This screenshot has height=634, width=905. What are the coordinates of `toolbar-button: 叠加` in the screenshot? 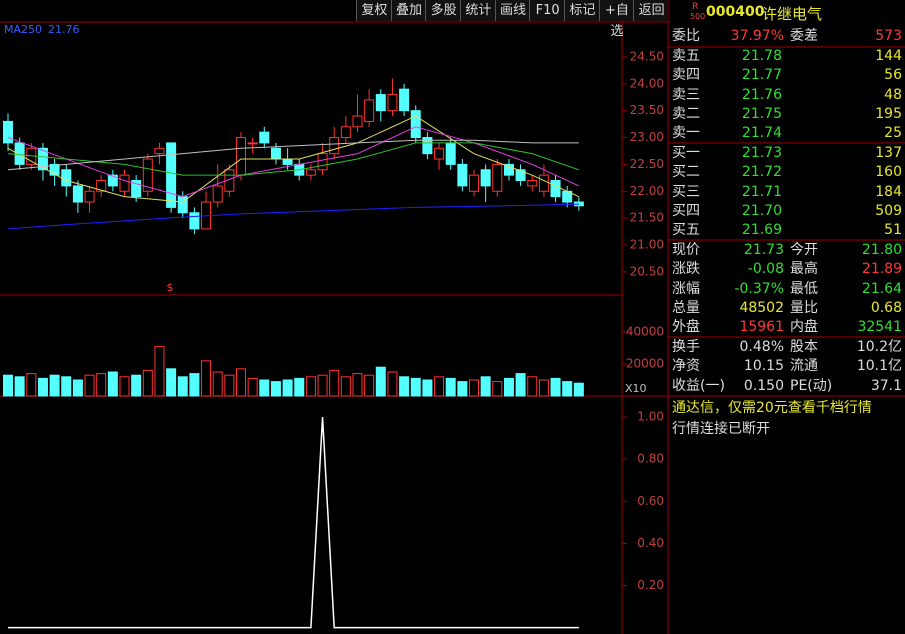 It's located at (408, 10).